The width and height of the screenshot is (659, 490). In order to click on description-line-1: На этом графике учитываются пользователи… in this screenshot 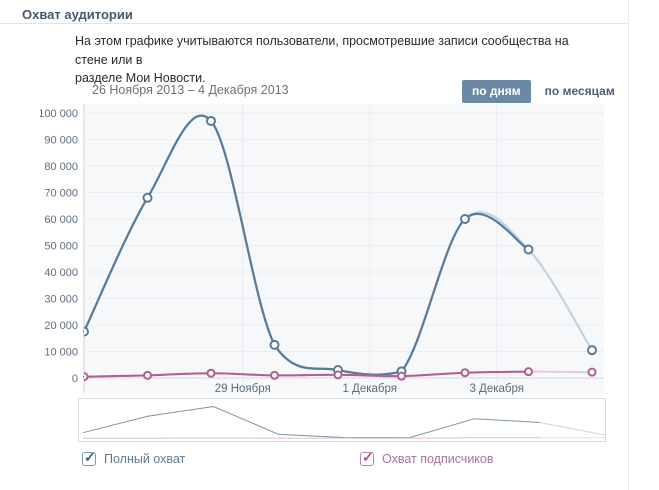, I will do `click(322, 50)`.